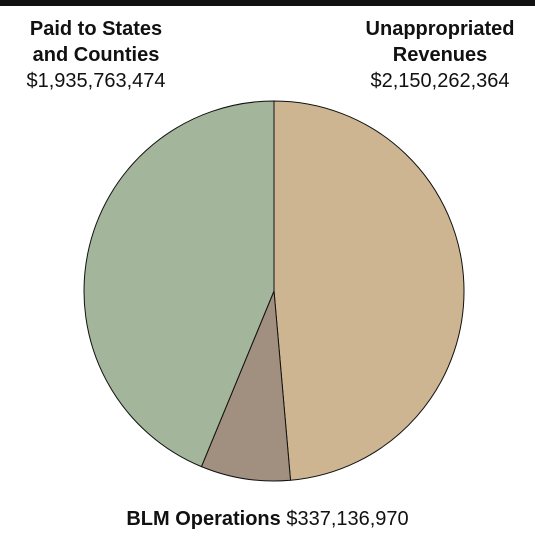 The width and height of the screenshot is (535, 548). What do you see at coordinates (267, 3) in the screenshot?
I see `top-rule` at bounding box center [267, 3].